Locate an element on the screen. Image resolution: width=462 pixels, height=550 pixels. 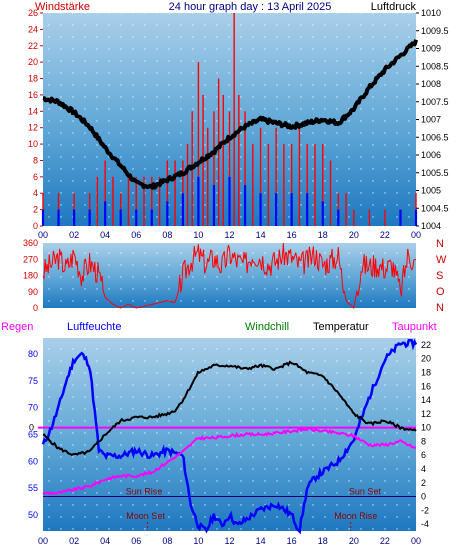
humidity-label: Luftfeuchte is located at coordinates (94, 327).